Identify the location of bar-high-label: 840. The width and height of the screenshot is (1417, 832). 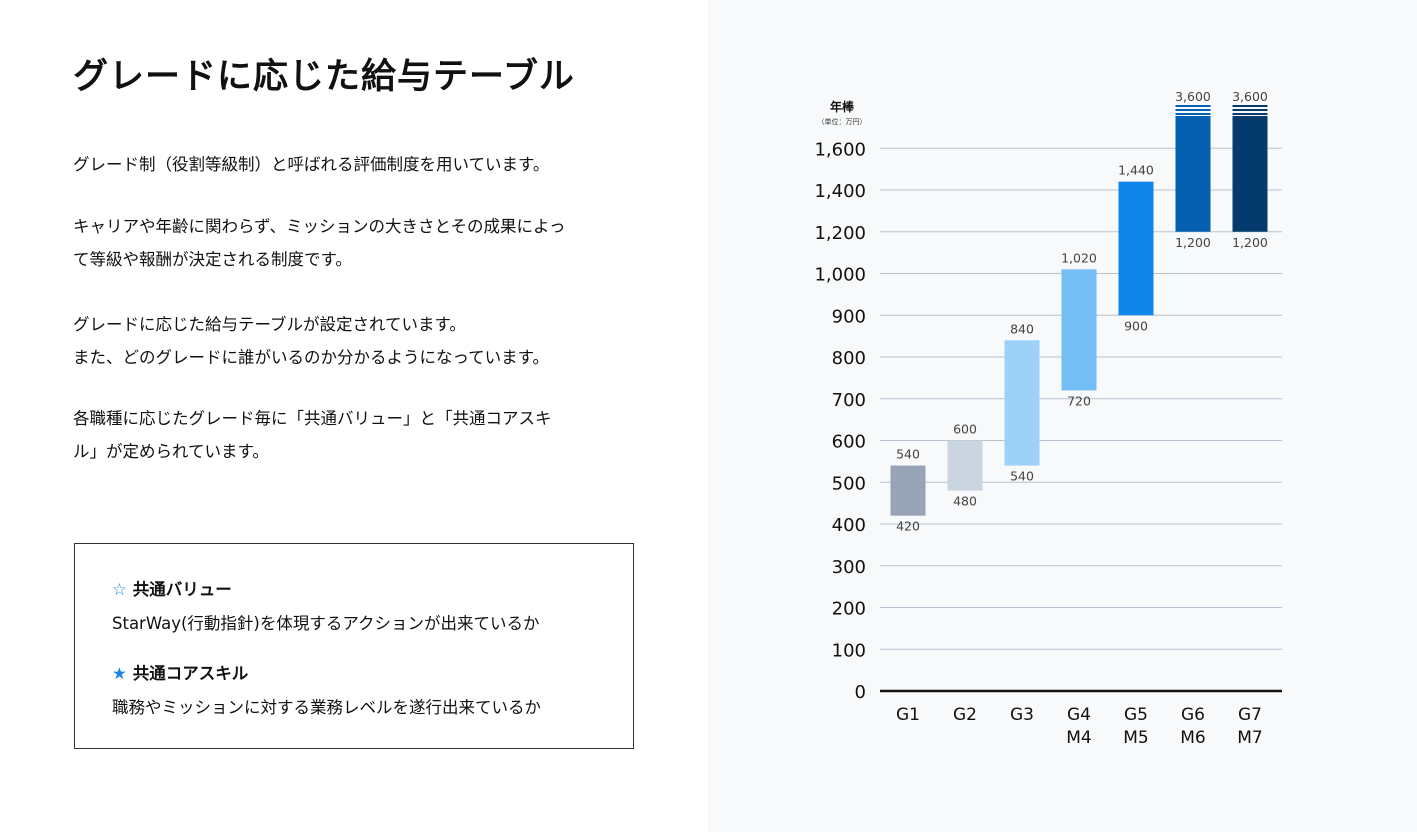
(1022, 328).